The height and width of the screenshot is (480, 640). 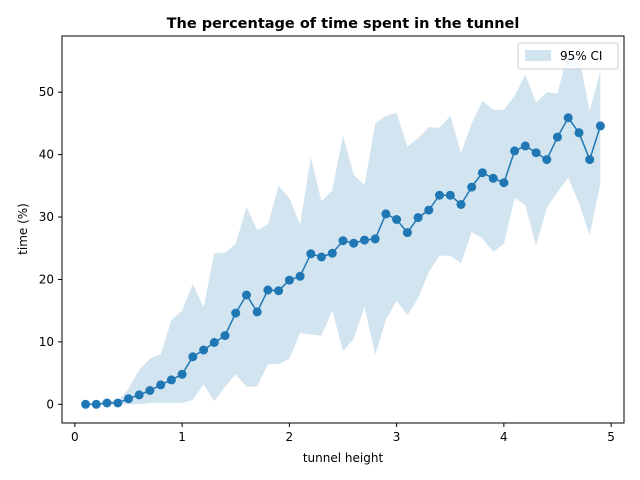 I want to click on y-tick-label: 10, so click(x=46, y=342).